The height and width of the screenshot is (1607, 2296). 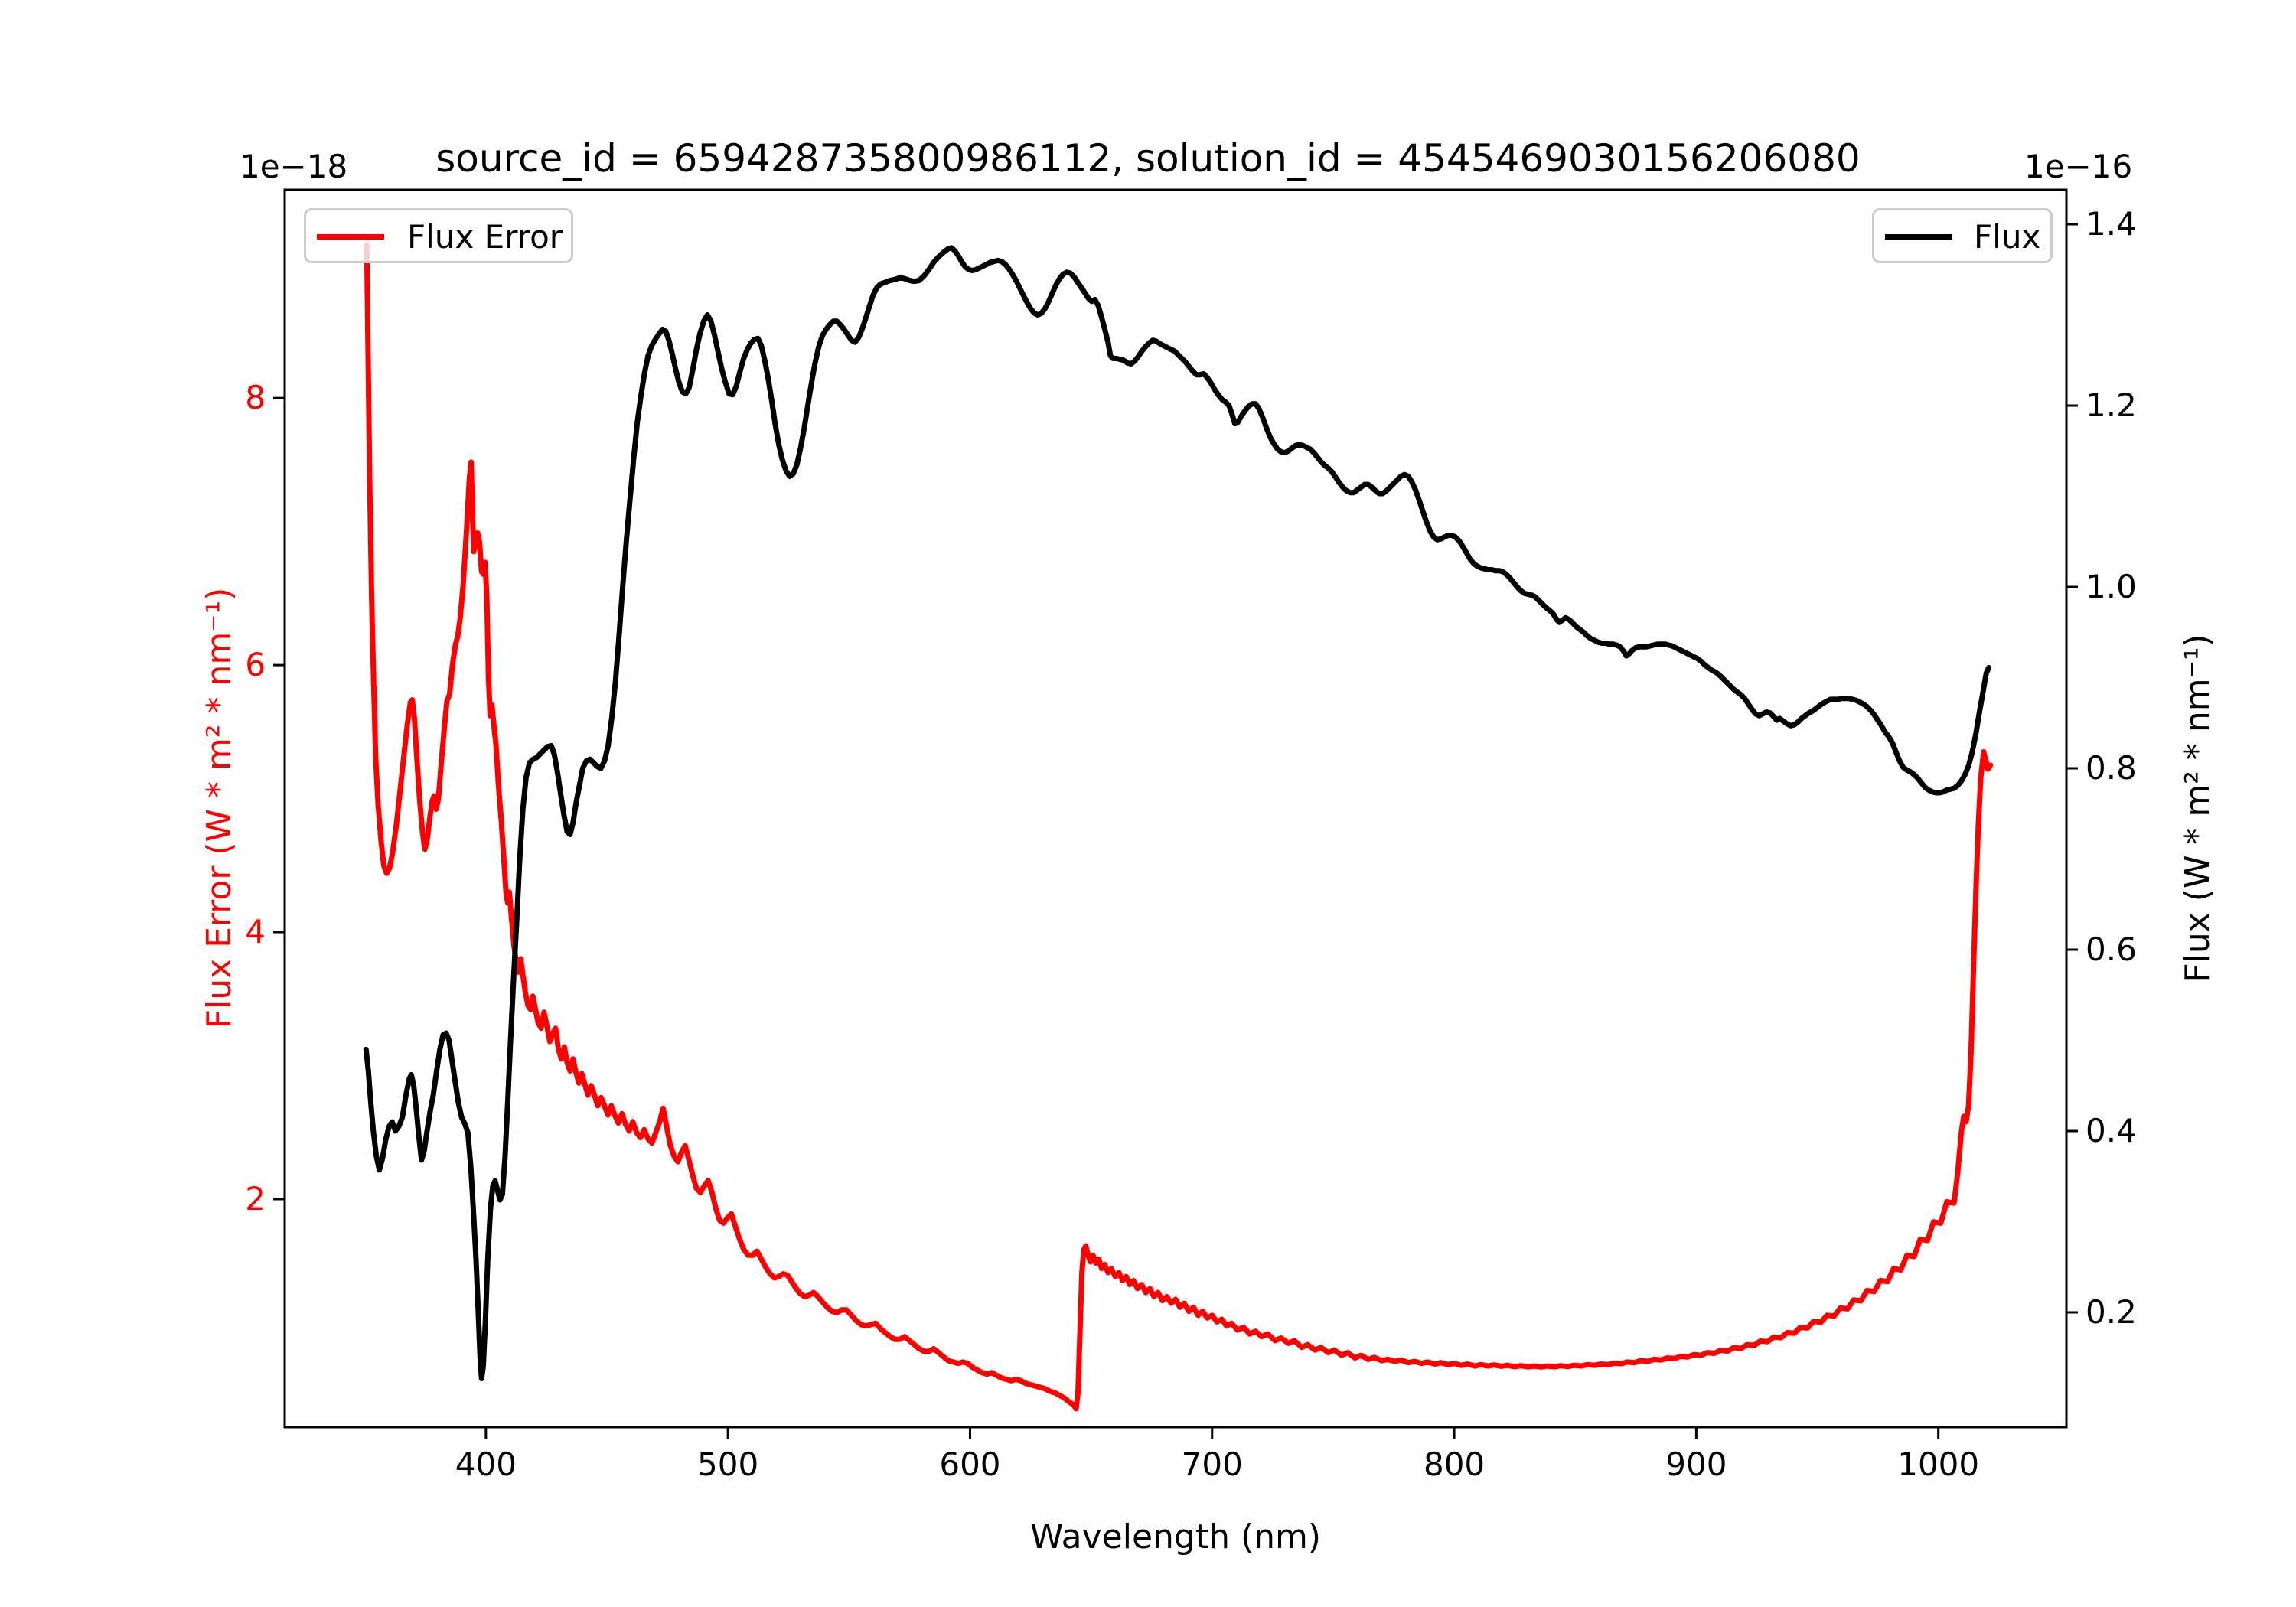 What do you see at coordinates (1212, 1464) in the screenshot?
I see `x-tick-label: 700` at bounding box center [1212, 1464].